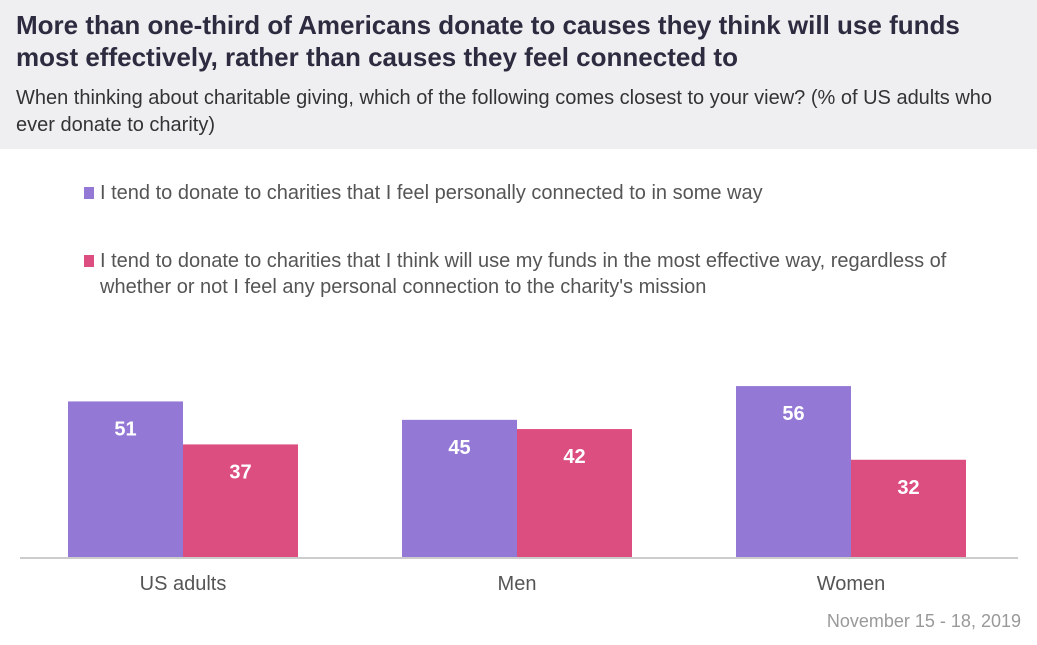 This screenshot has width=1037, height=645. What do you see at coordinates (459, 448) in the screenshot?
I see `data-label: 45` at bounding box center [459, 448].